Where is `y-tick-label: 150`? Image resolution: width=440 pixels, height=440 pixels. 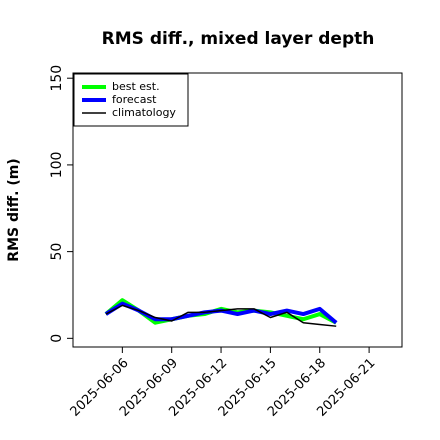 y-tick-label: 150 is located at coordinates (57, 78).